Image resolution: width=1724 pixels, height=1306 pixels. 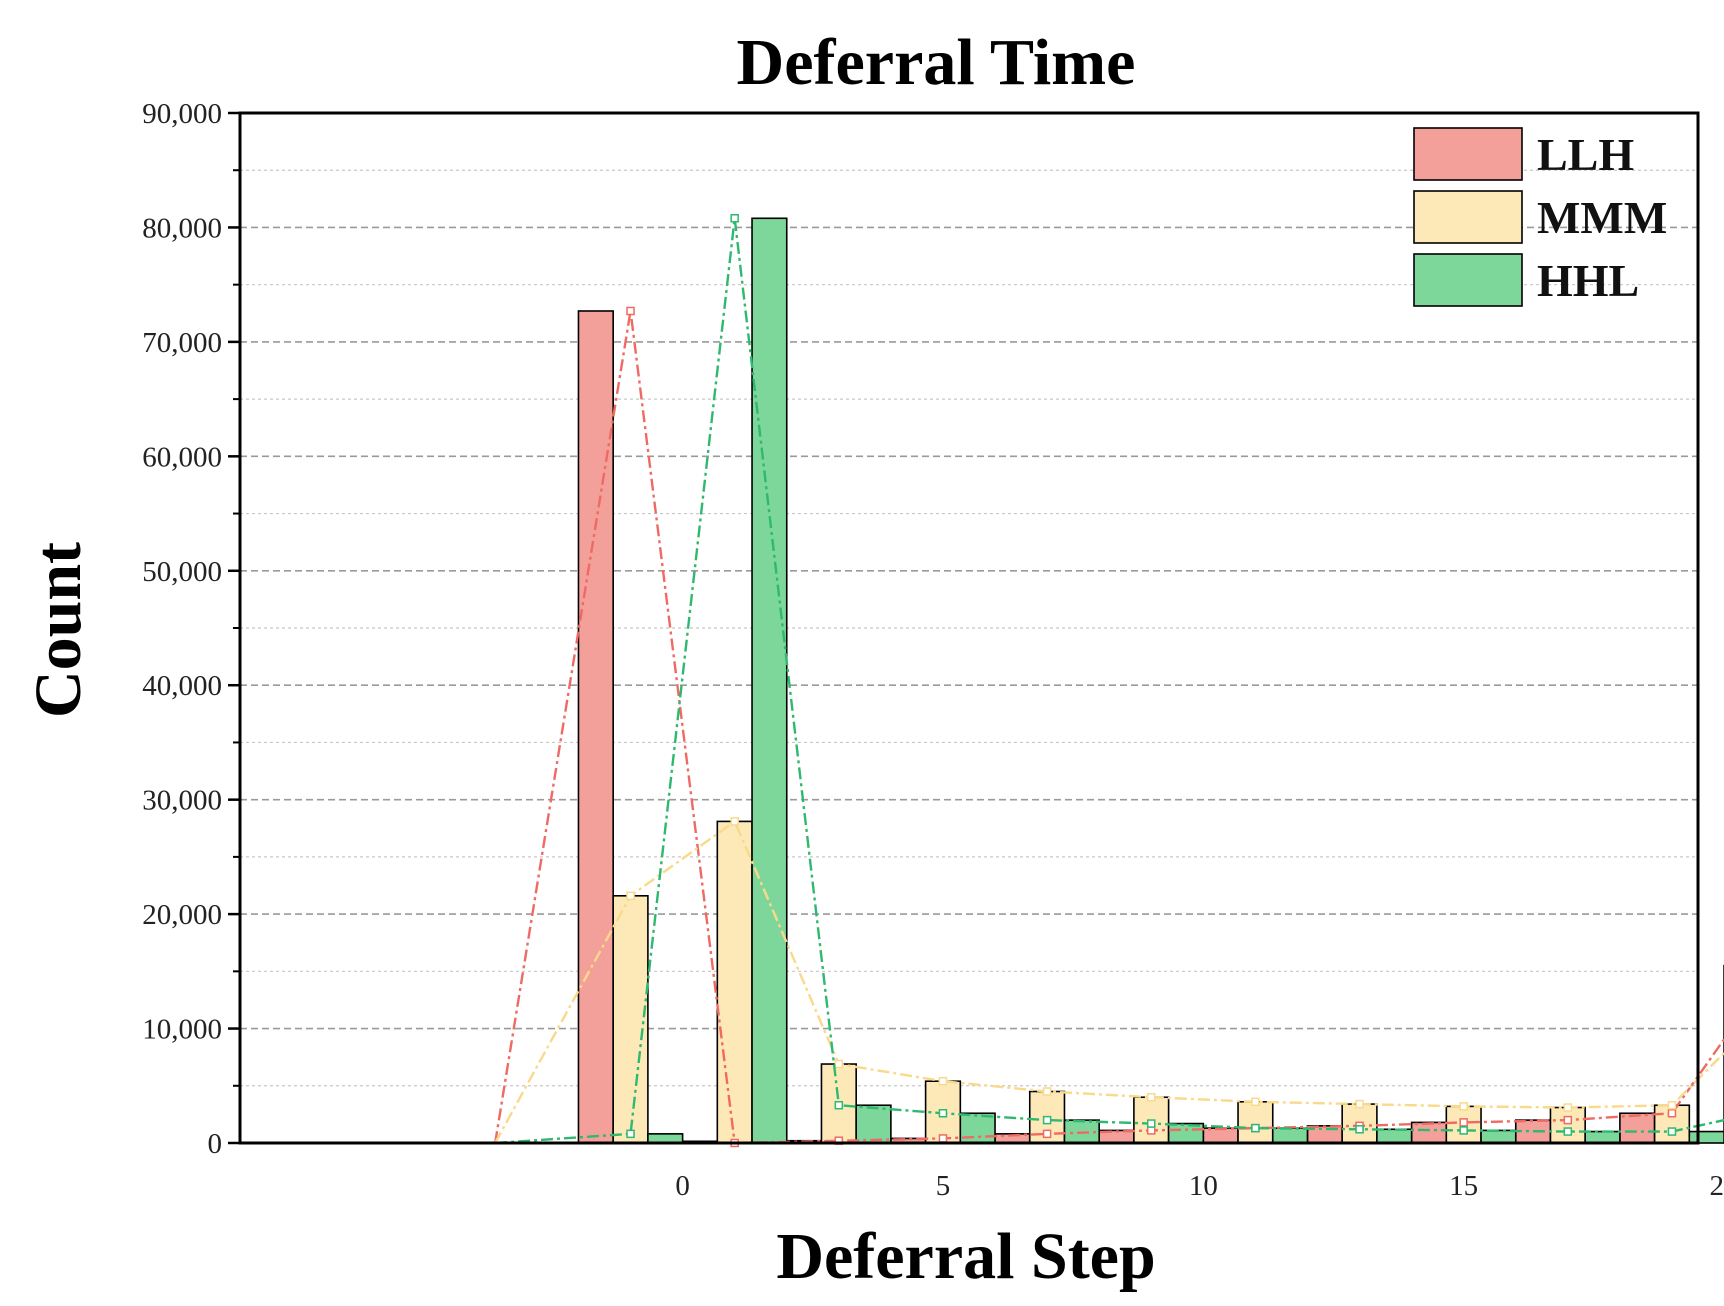 What do you see at coordinates (936, 62) in the screenshot?
I see `chart-title: Deferral Time` at bounding box center [936, 62].